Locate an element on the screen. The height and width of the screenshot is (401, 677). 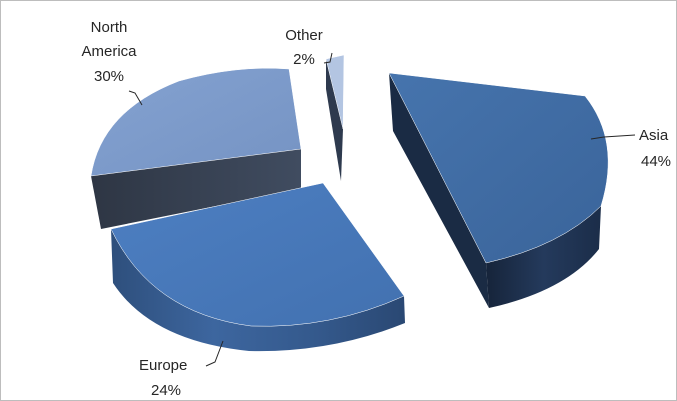
data-label-na: North America 30% is located at coordinates (112, 62).